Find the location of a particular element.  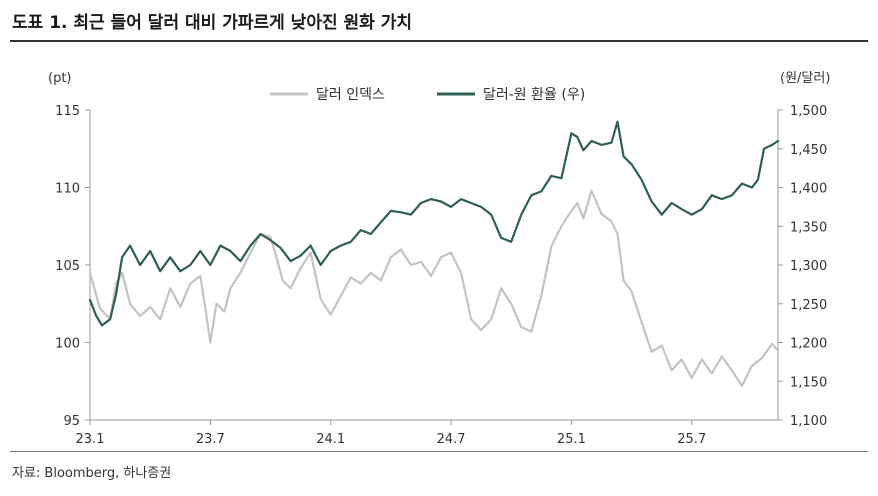

right-axis-unit: (원/달러) is located at coordinates (805, 78).